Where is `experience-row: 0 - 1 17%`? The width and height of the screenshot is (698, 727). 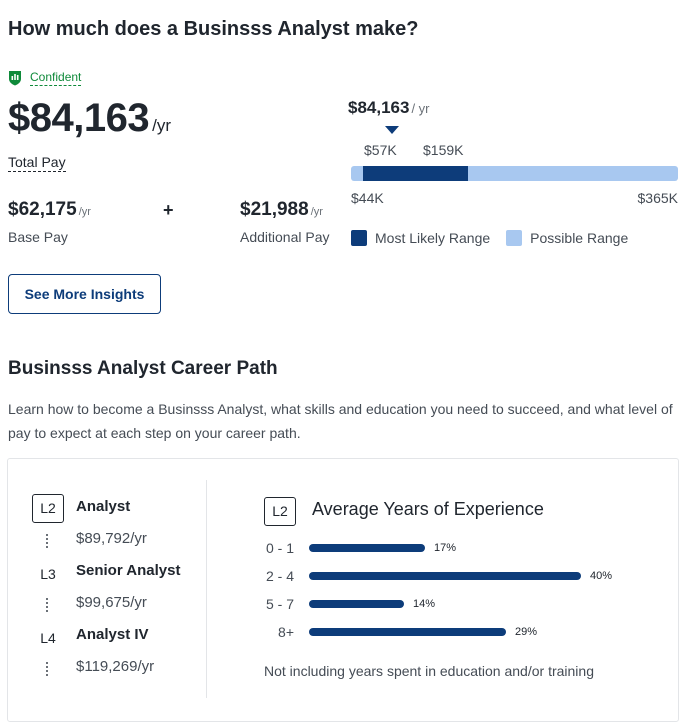
experience-row: 0 - 1 17% is located at coordinates (359, 548).